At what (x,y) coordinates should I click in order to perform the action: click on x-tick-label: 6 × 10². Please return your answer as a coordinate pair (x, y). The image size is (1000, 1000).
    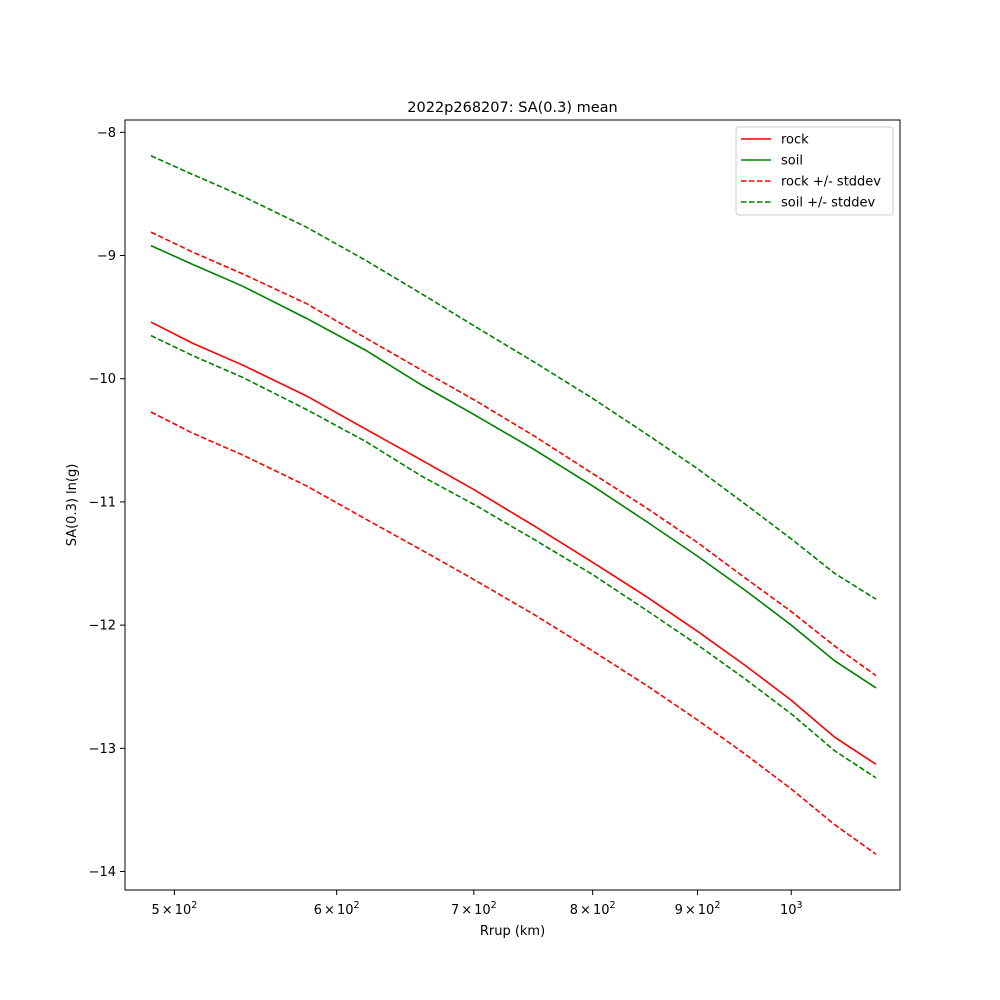
    Looking at the image, I should click on (337, 909).